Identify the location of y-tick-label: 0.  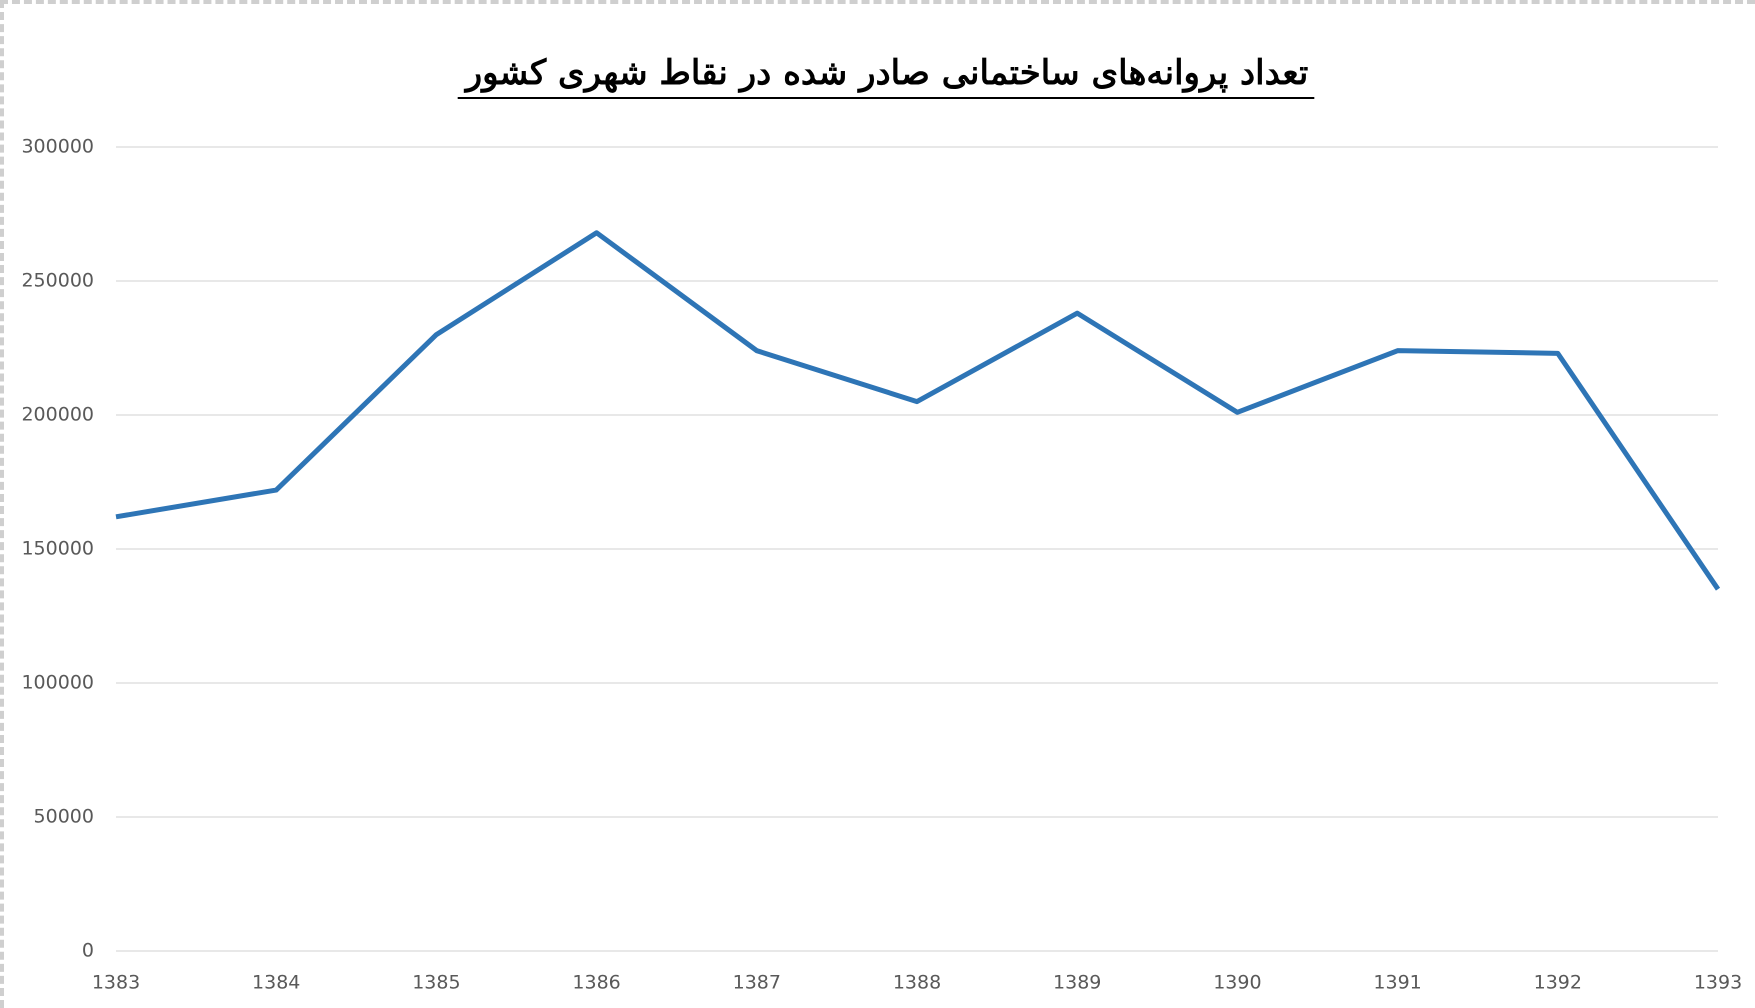
(88, 951).